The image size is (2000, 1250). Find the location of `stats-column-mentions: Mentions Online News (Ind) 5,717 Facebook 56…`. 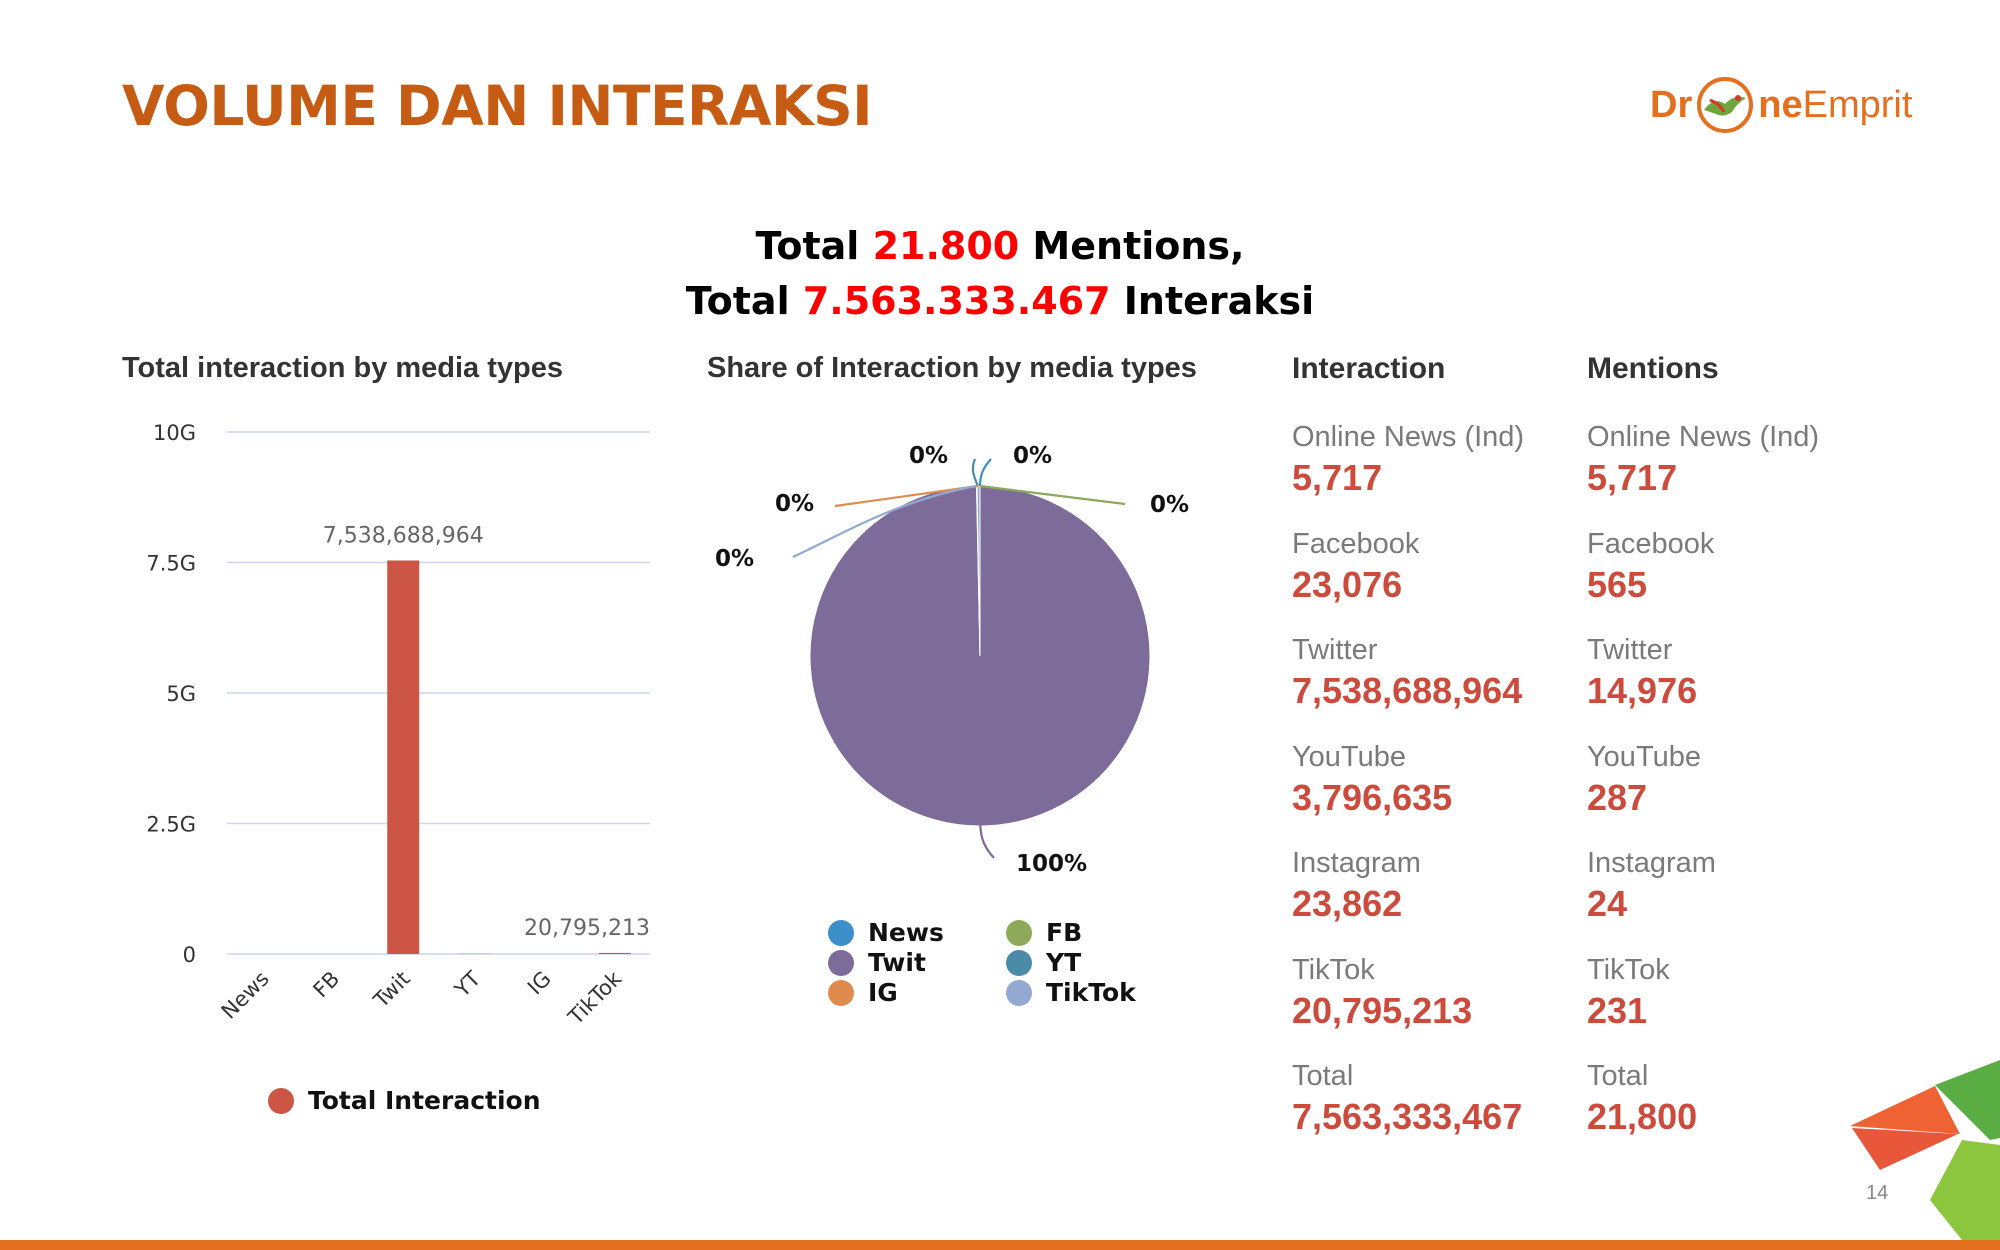

stats-column-mentions: Mentions Online News (Ind) 5,717 Facebook 56… is located at coordinates (1727, 758).